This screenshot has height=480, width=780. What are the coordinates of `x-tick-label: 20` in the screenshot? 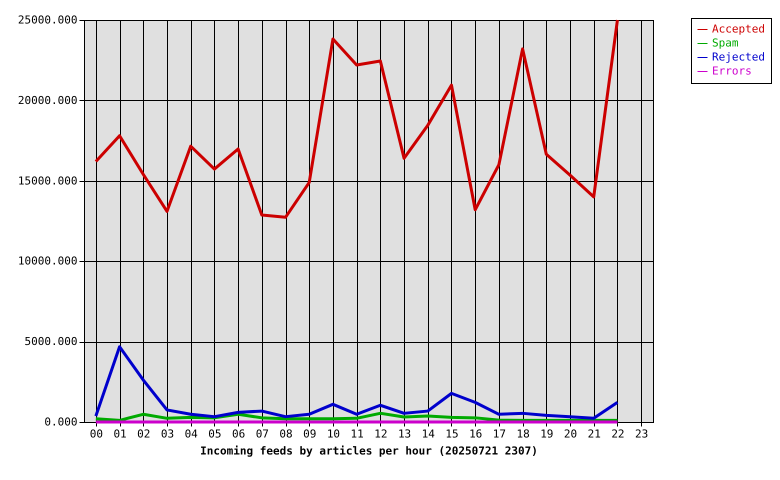 It's located at (571, 434).